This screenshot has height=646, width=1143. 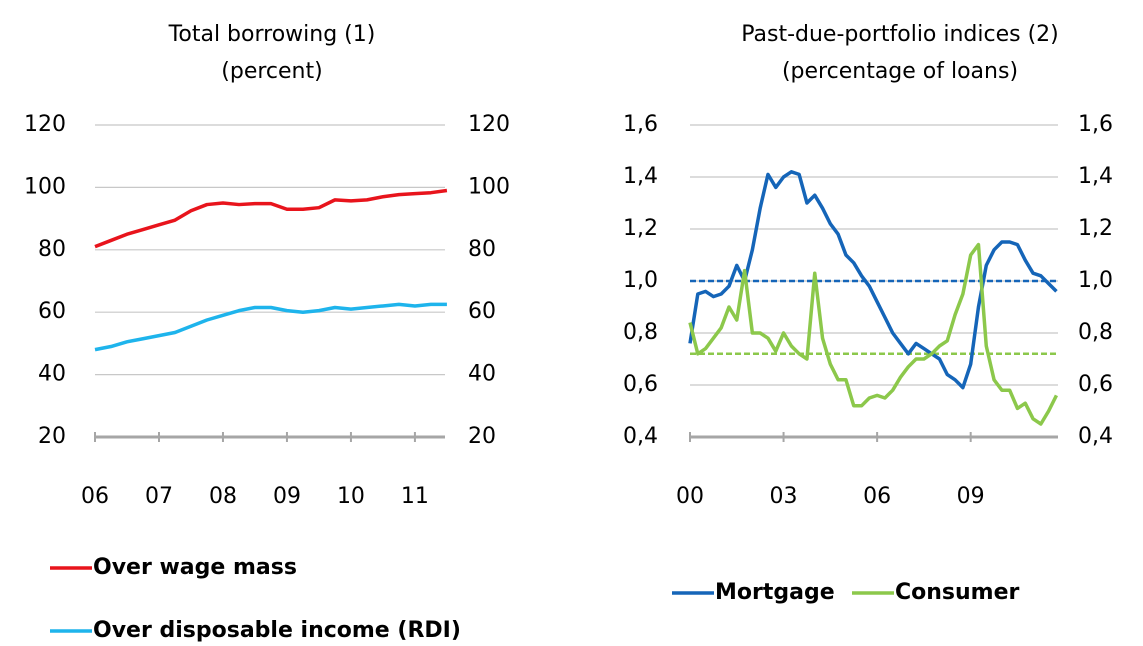 What do you see at coordinates (1095, 124) in the screenshot?
I see `y2-tick-label: 1,6` at bounding box center [1095, 124].